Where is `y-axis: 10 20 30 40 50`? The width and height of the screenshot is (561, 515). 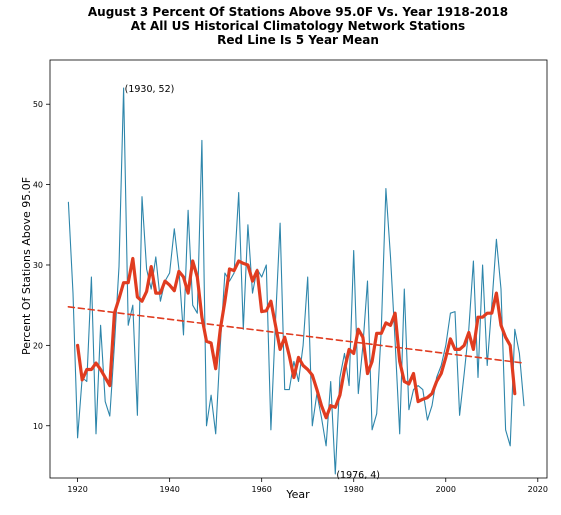 y-axis: 10 20 30 40 50 is located at coordinates (41, 265).